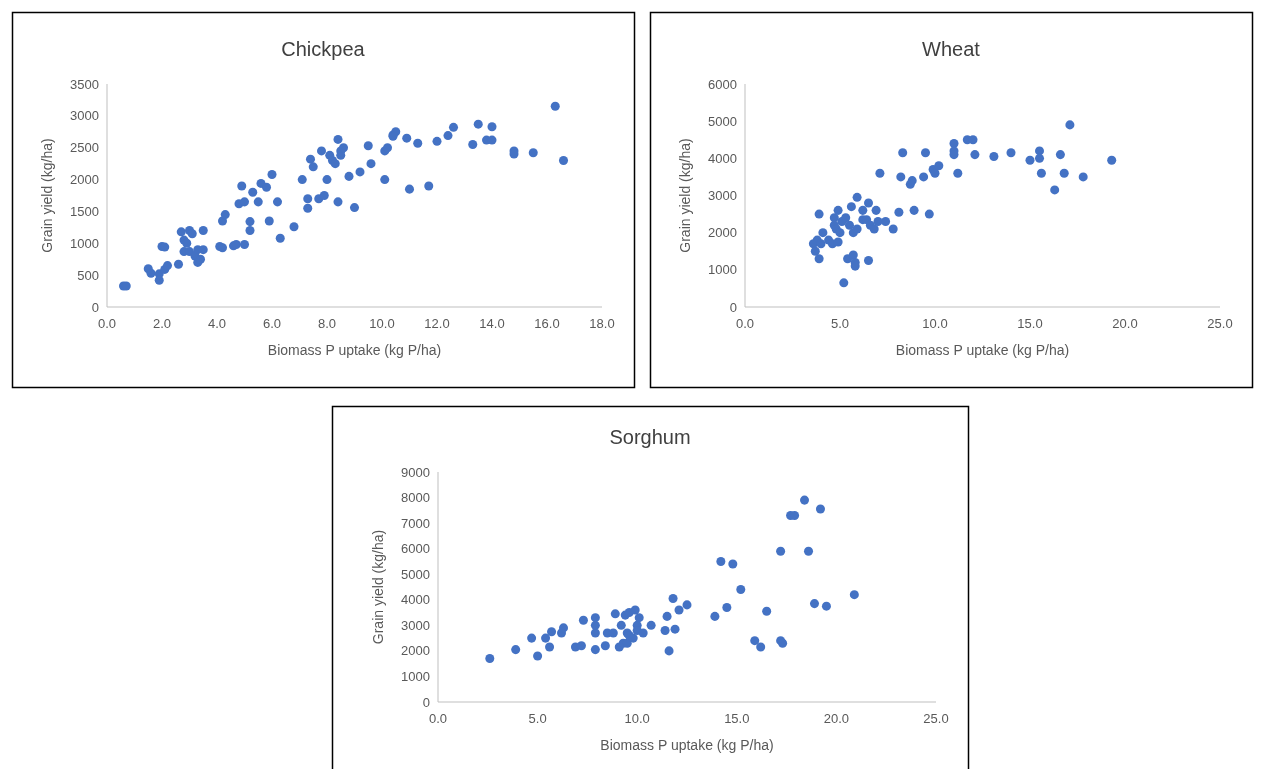 This screenshot has width=1261, height=769. Describe the element at coordinates (602, 323) in the screenshot. I see `x-tick-label: 18.0` at that location.